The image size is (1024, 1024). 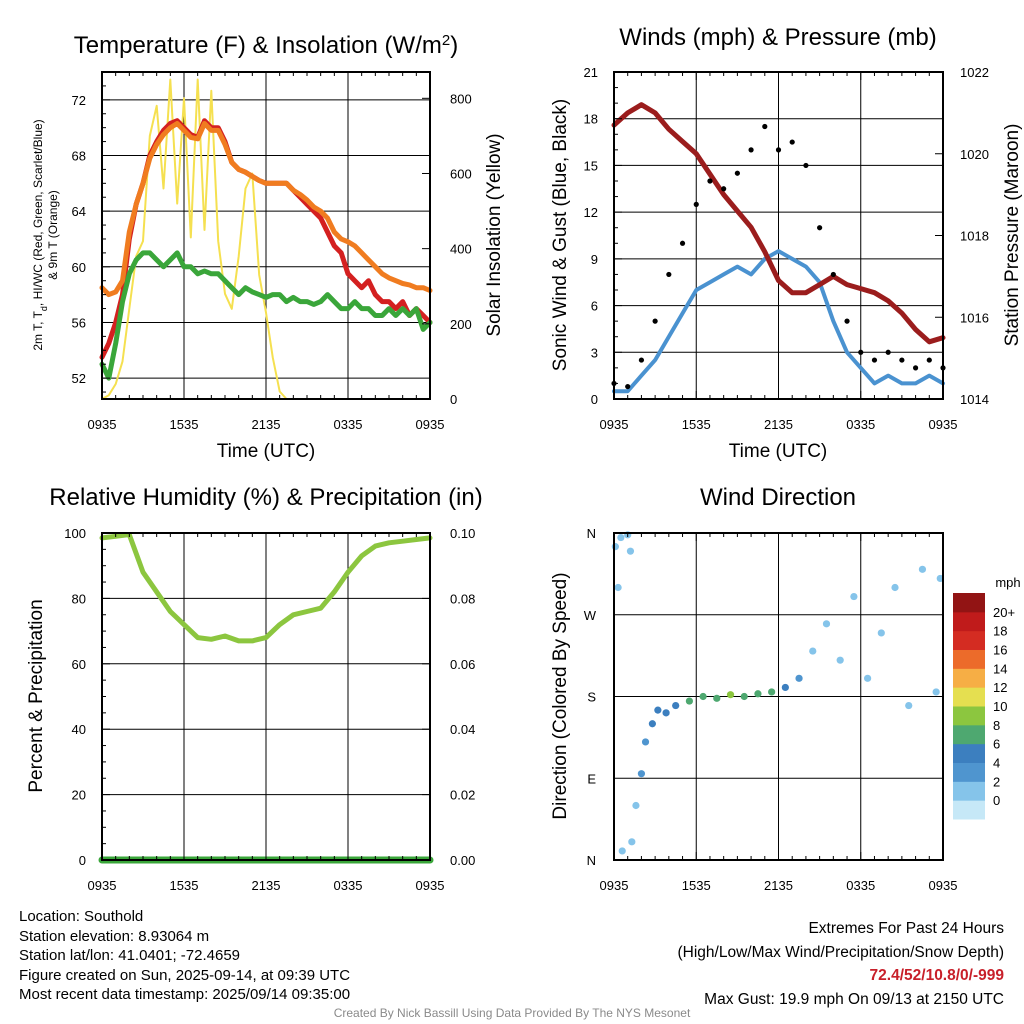 What do you see at coordinates (590, 615) in the screenshot?
I see `dir-ytick-label: W` at bounding box center [590, 615].